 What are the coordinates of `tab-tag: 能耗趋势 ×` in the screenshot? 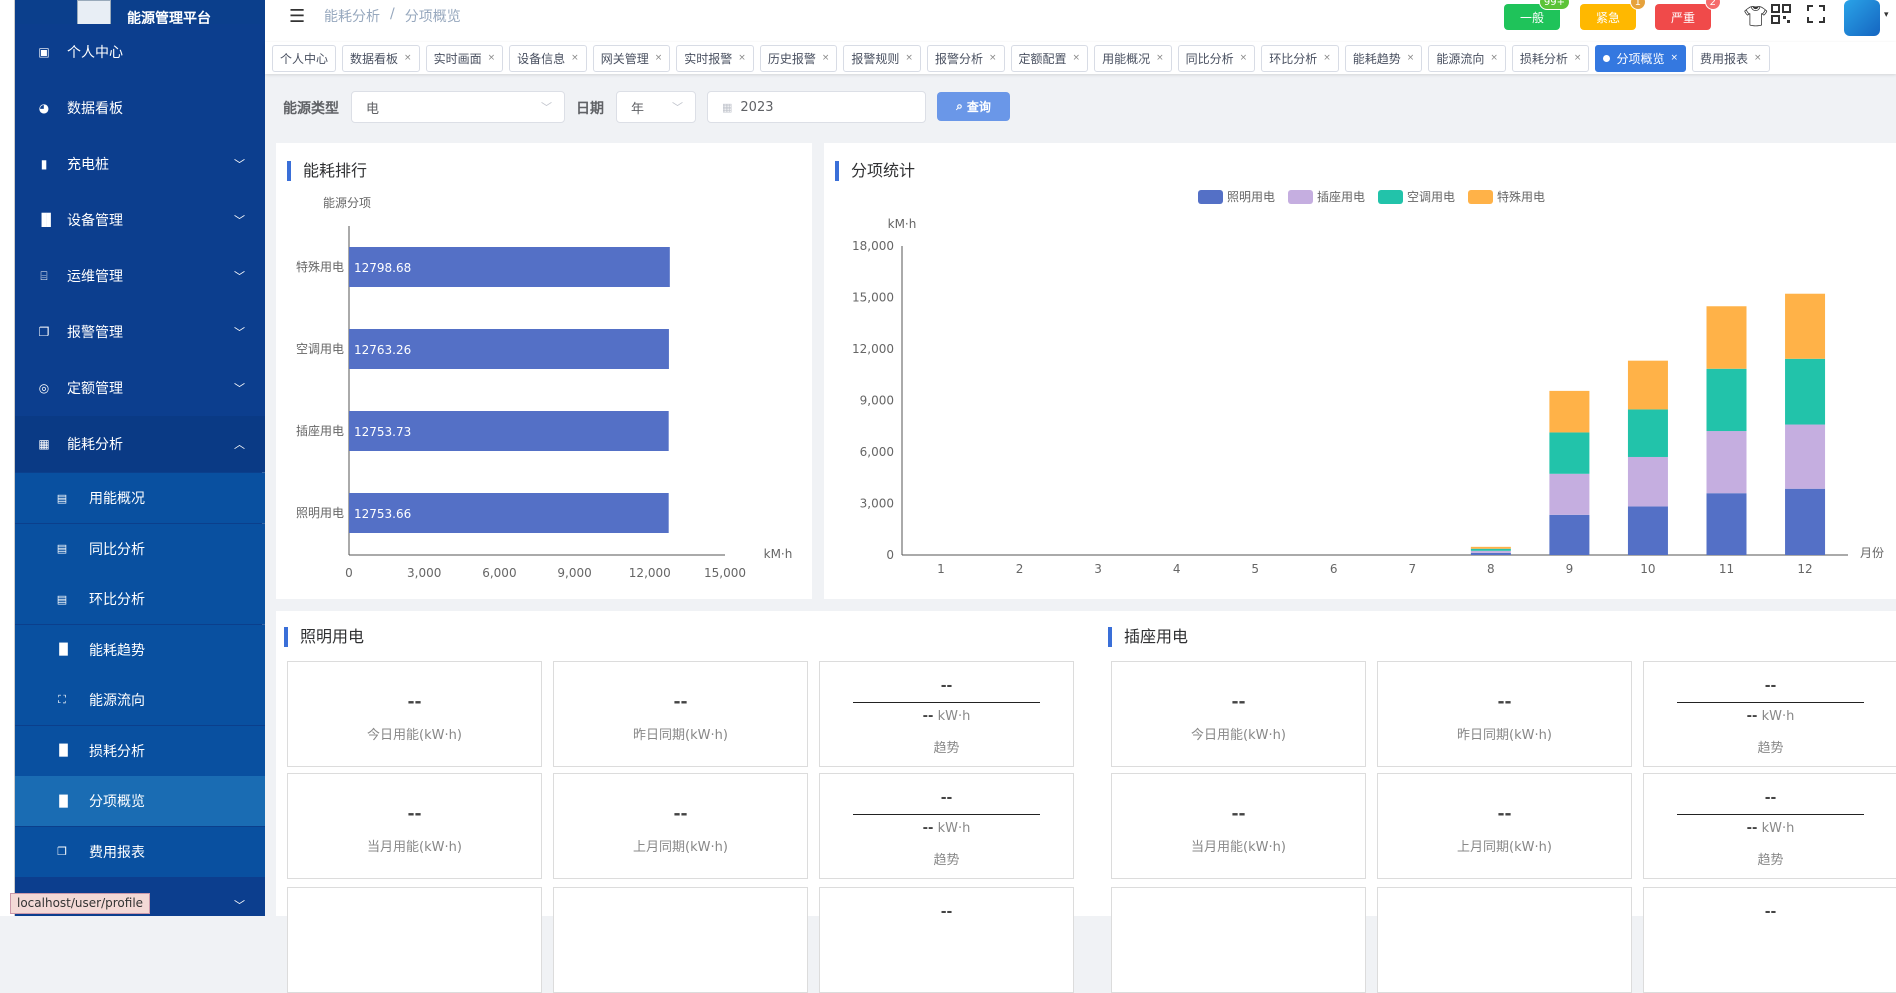 It's located at (1383, 58).